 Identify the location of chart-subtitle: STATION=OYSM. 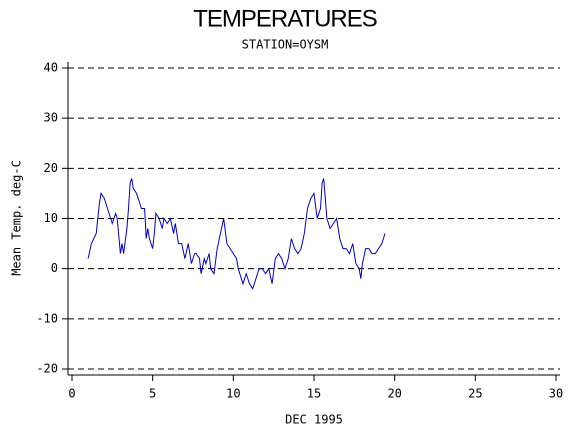
(285, 45).